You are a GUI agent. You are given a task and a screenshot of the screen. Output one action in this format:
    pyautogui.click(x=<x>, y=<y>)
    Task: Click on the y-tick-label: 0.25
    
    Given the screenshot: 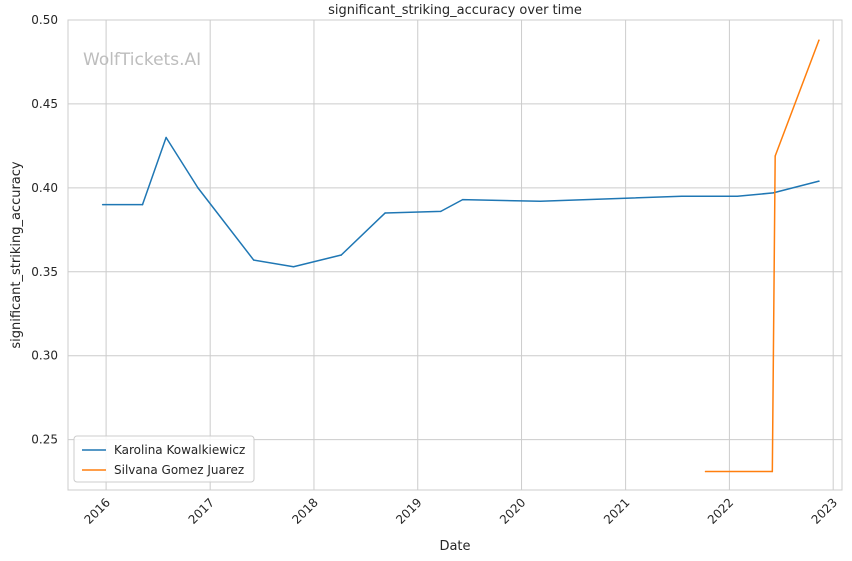 What is the action you would take?
    pyautogui.click(x=44, y=440)
    